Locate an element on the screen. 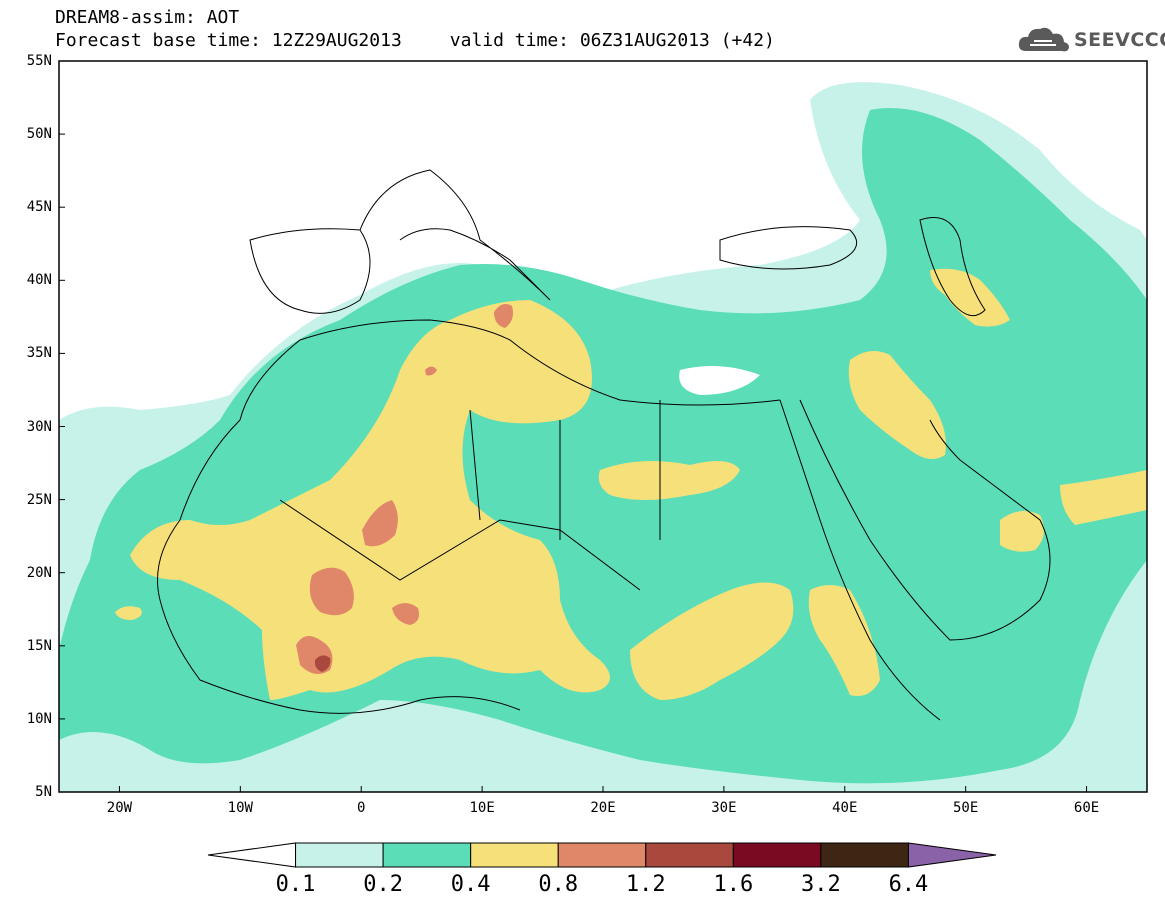 Image resolution: width=1165 pixels, height=905 pixels. colorbar-label: 1.2 is located at coordinates (645, 884).